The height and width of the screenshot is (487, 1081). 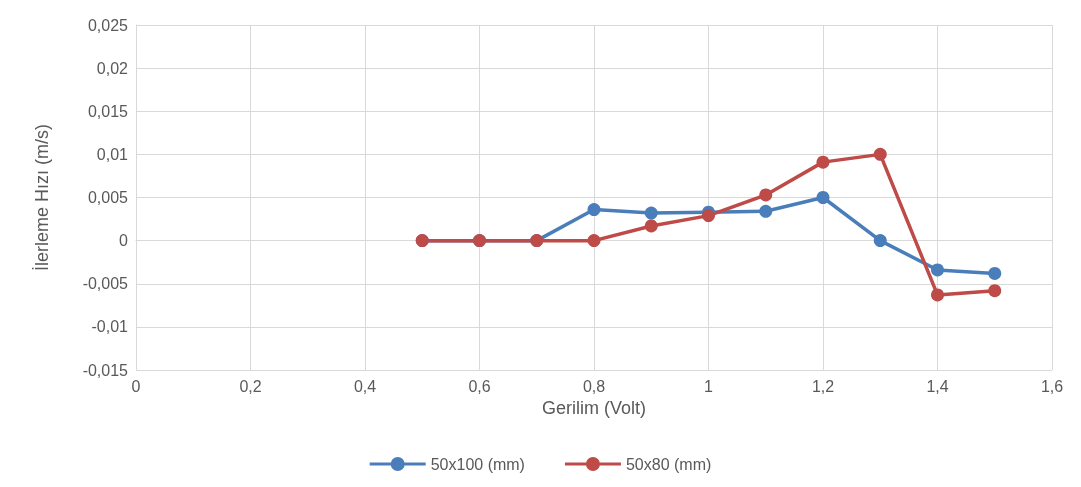 What do you see at coordinates (105, 370) in the screenshot?
I see `y-tick-label: -0,015` at bounding box center [105, 370].